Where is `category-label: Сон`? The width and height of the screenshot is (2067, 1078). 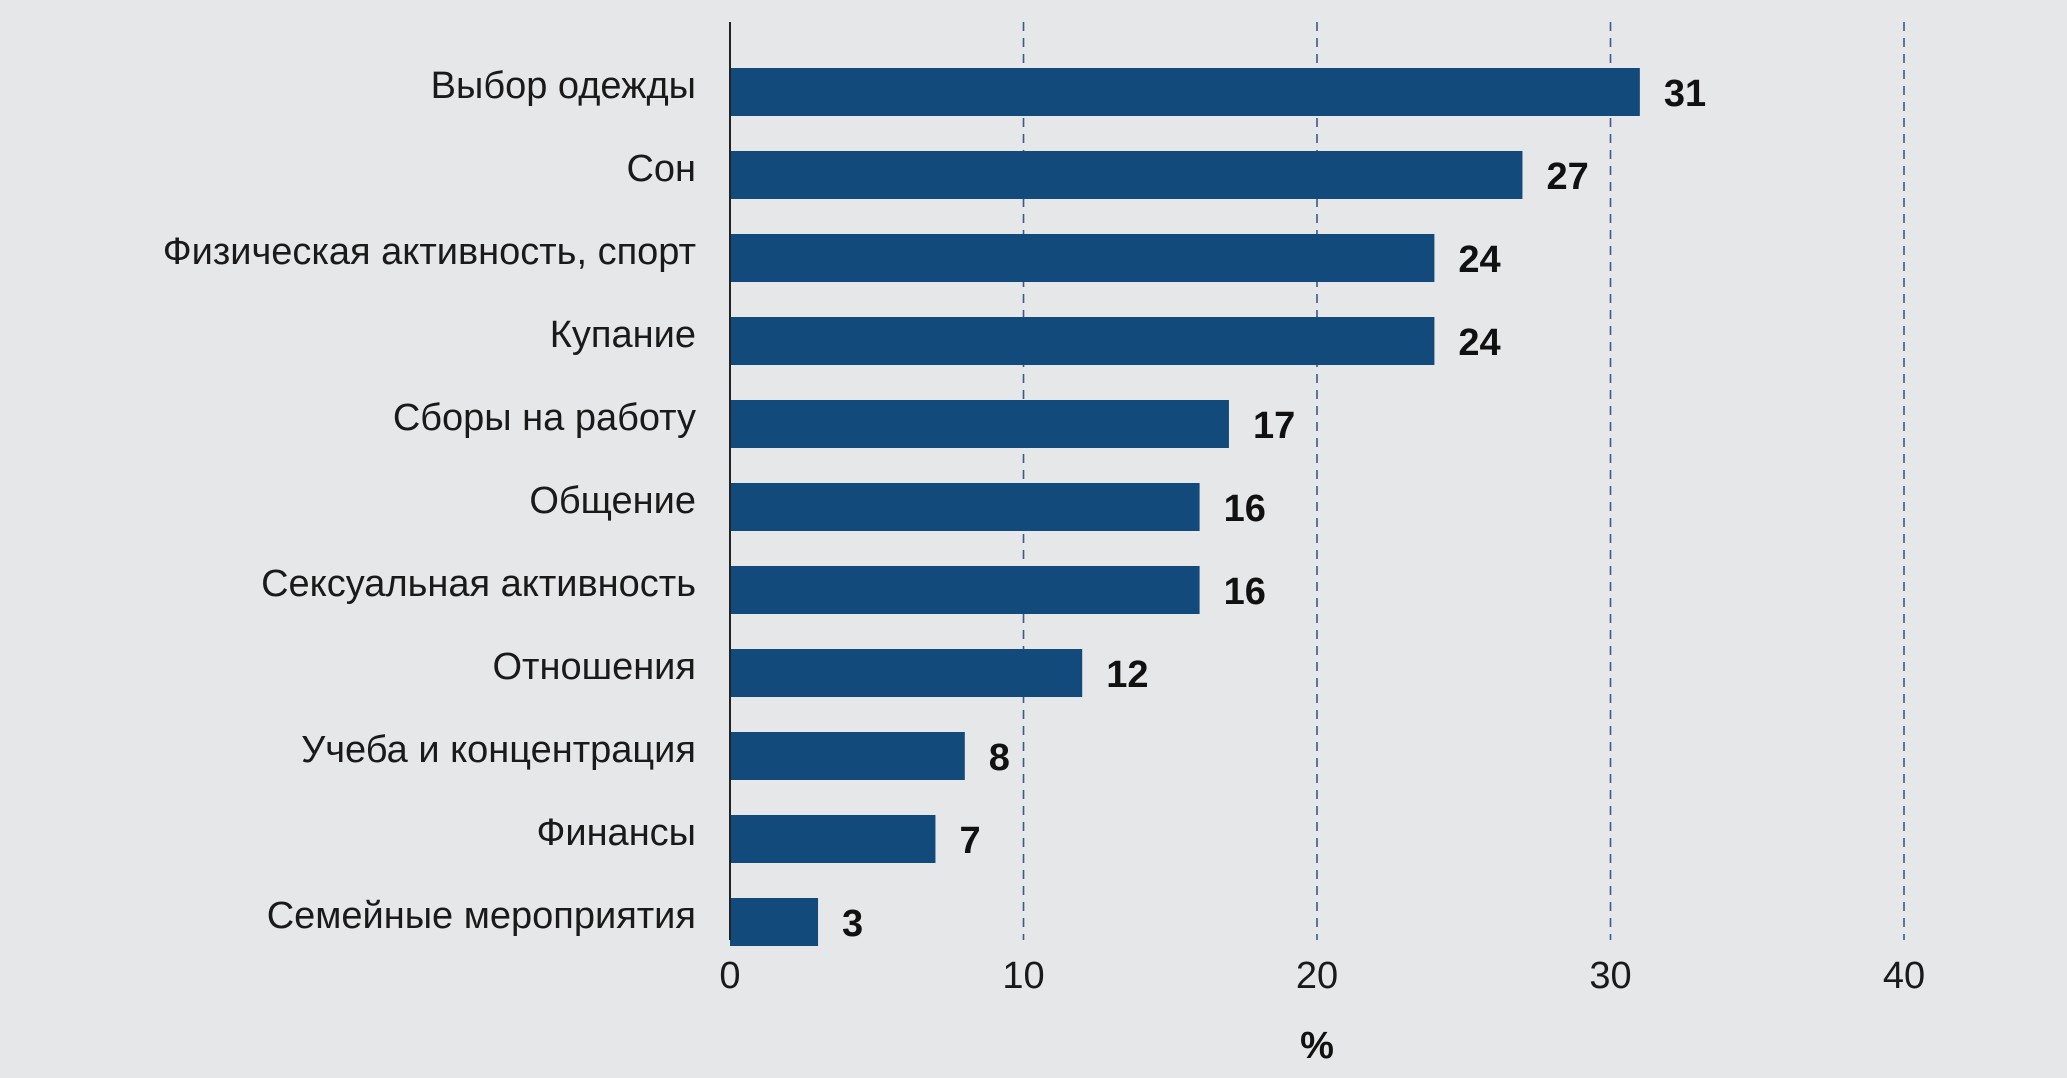
category-label: Сон is located at coordinates (661, 169).